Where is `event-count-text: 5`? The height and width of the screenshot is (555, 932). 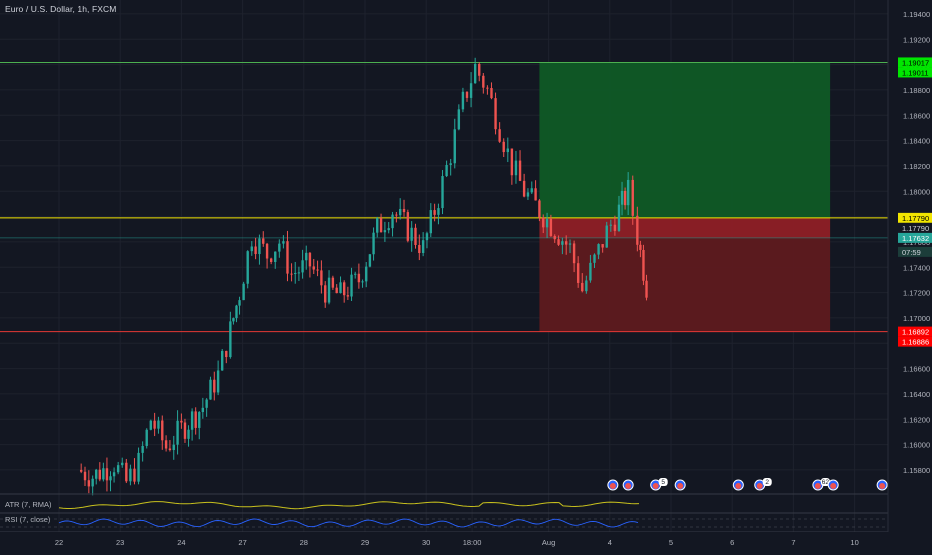 event-count-text: 5 is located at coordinates (663, 482).